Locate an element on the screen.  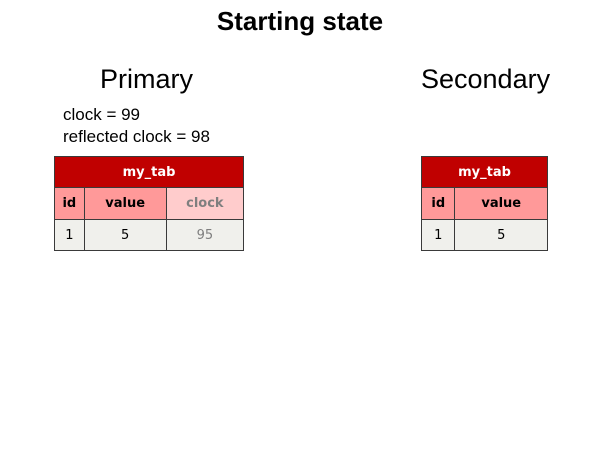
secondary-table: my_tab id value 1 5 is located at coordinates (484, 203).